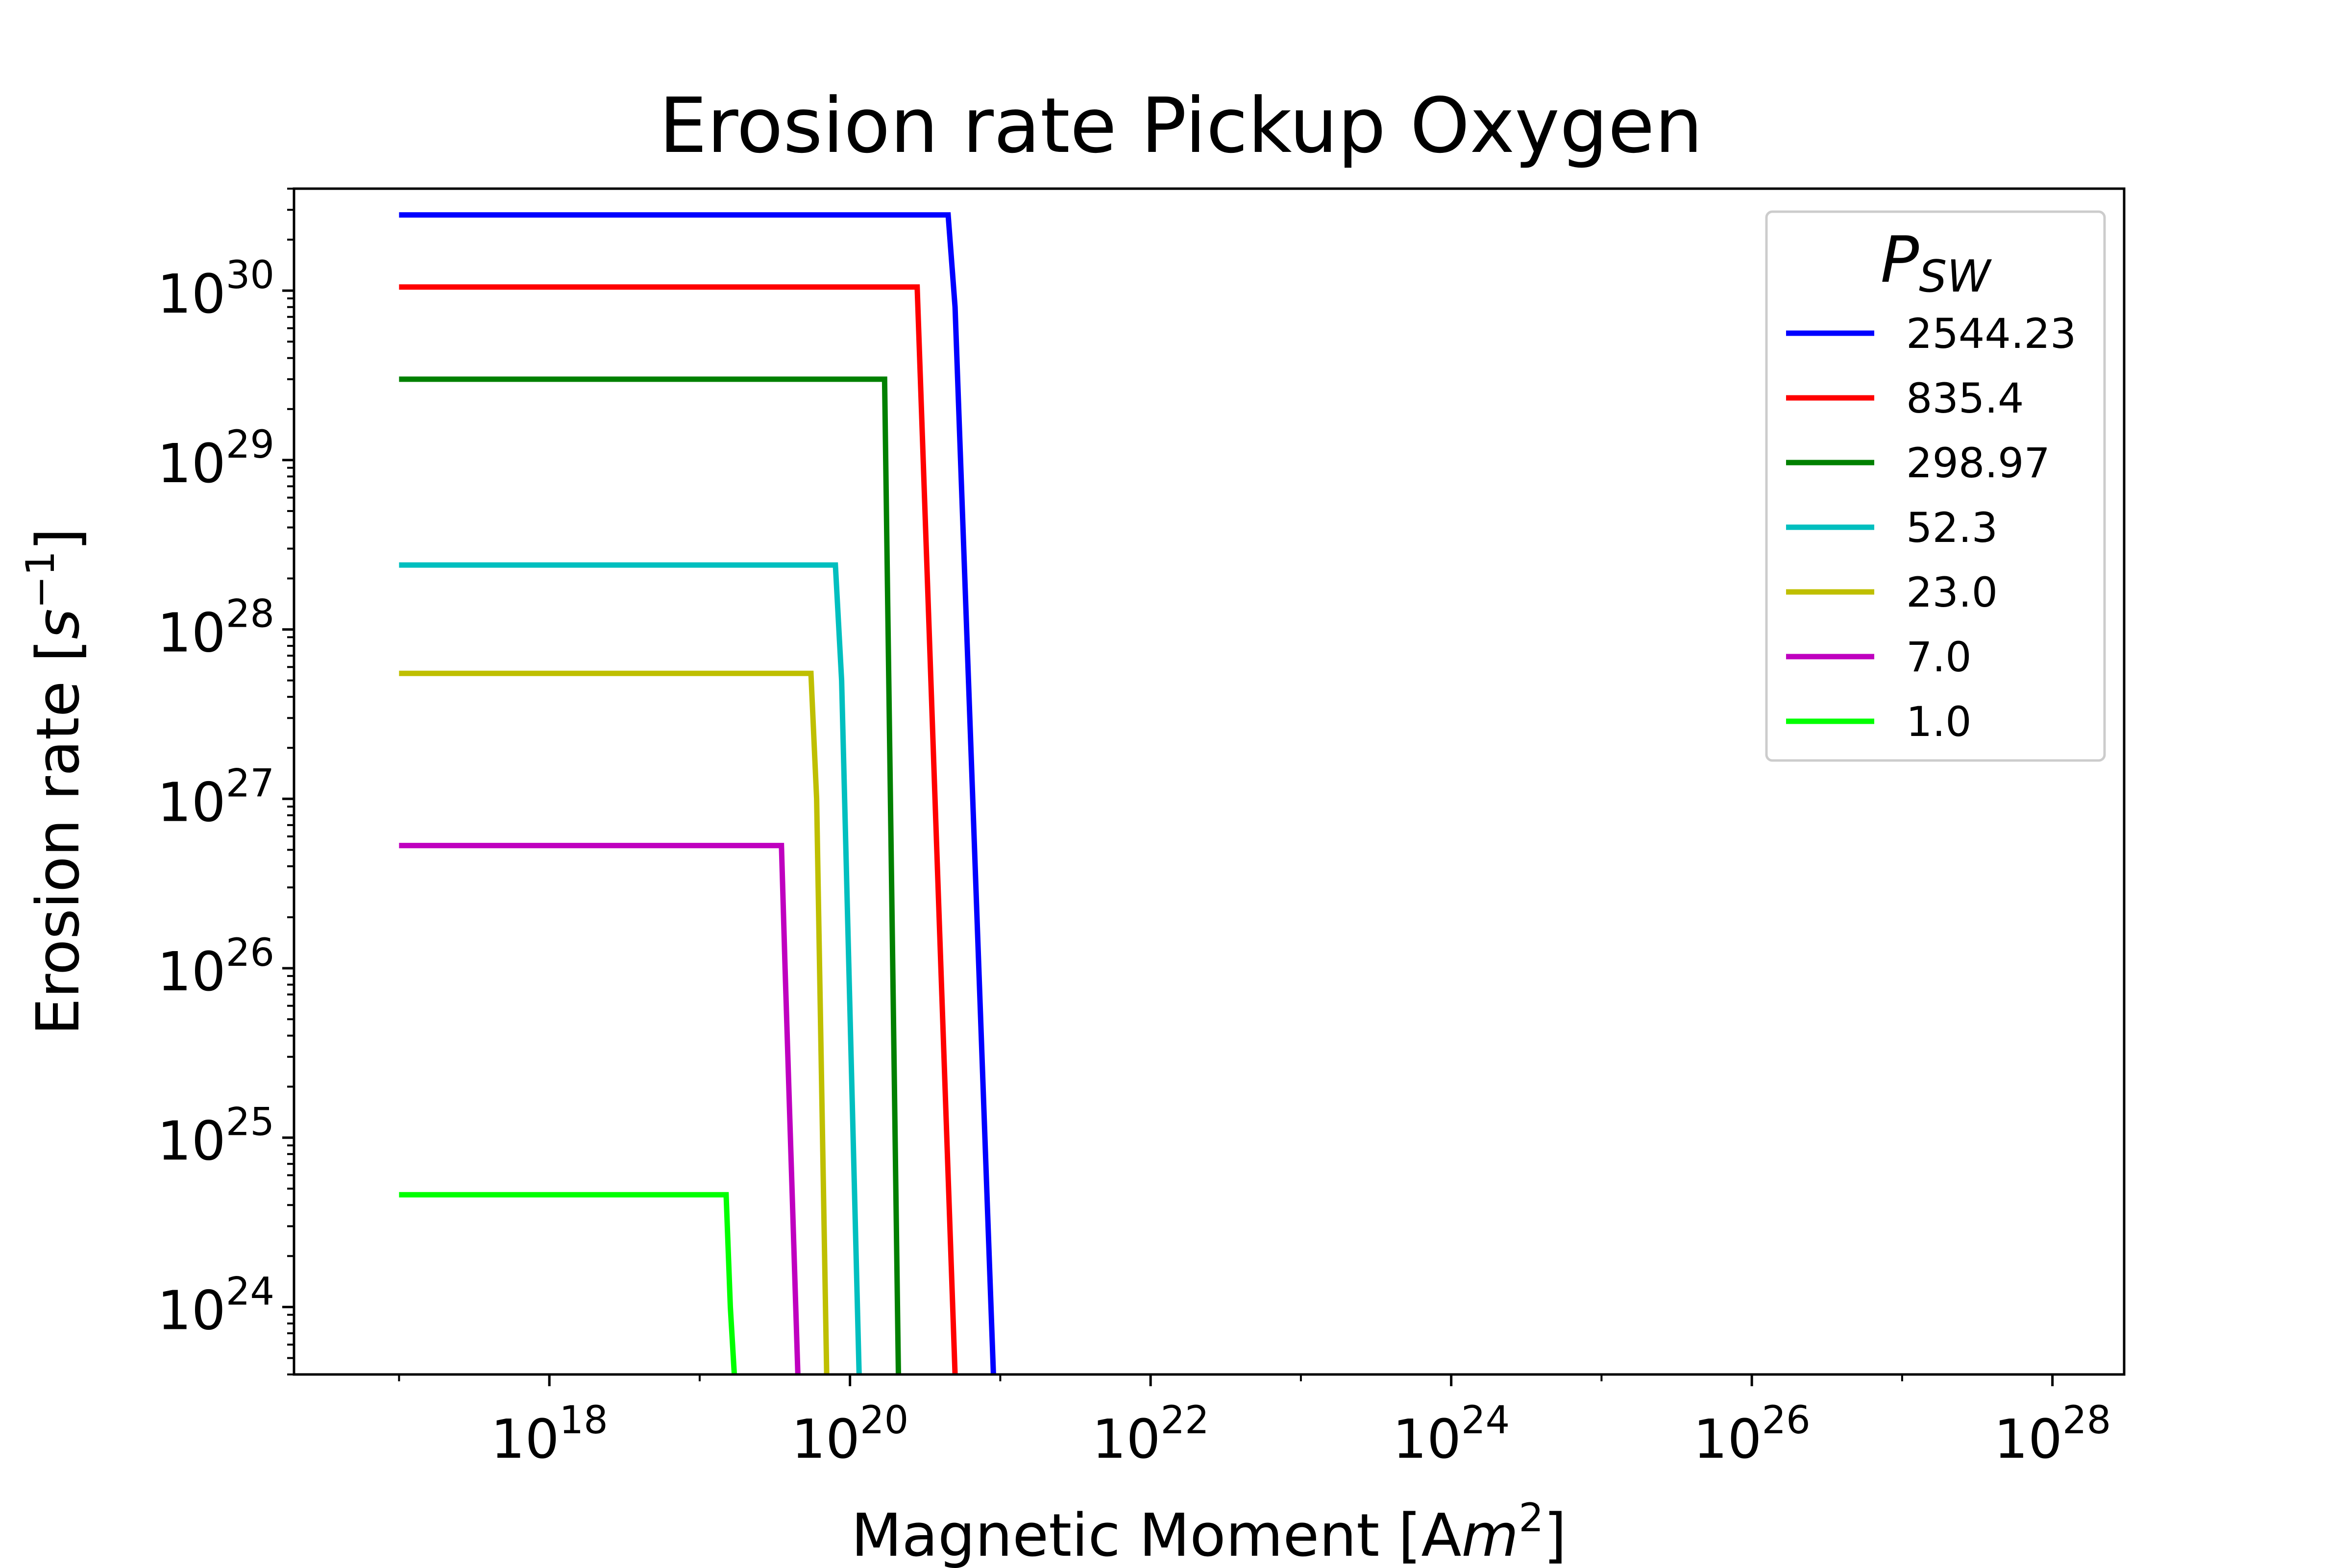 Image resolution: width=2352 pixels, height=1568 pixels. Describe the element at coordinates (1905, 398) in the screenshot. I see `legend-entry-1: 835.4` at that location.